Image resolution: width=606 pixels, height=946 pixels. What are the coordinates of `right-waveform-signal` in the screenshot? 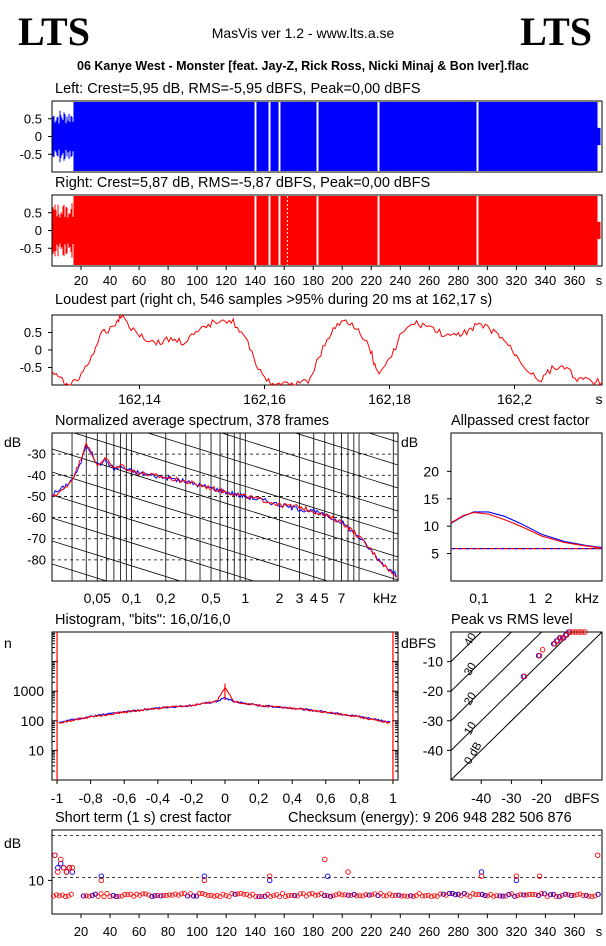 It's located at (326, 230).